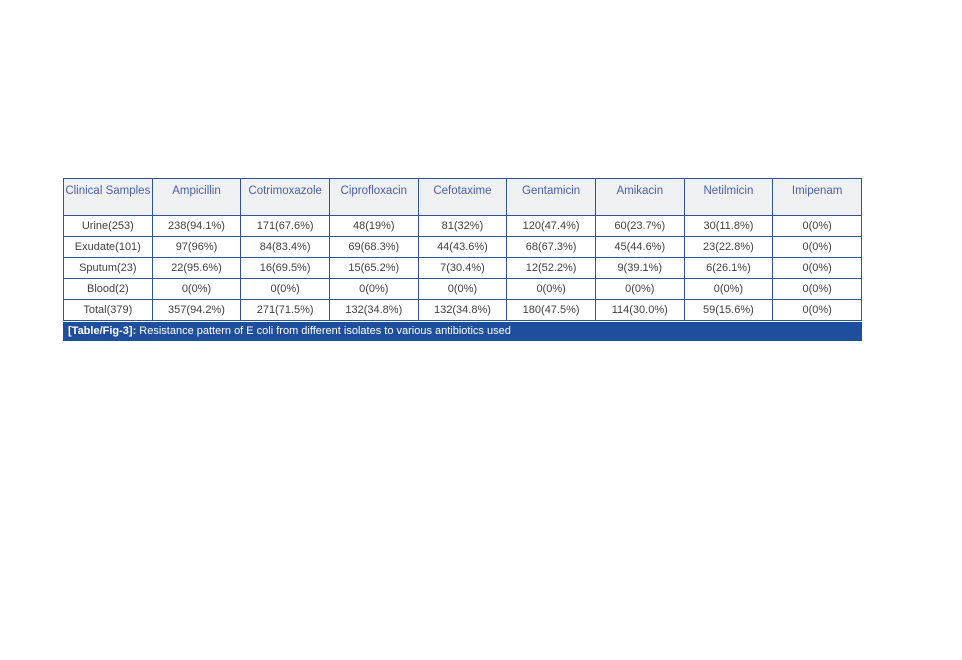  What do you see at coordinates (728, 197) in the screenshot?
I see `column-header: Netilmicin` at bounding box center [728, 197].